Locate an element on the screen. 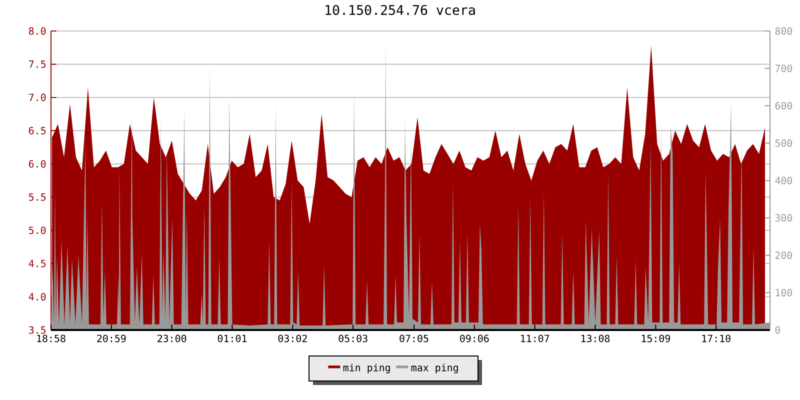 Image resolution: width=800 pixels, height=400 pixels. legend-label: max ping is located at coordinates (434, 369).